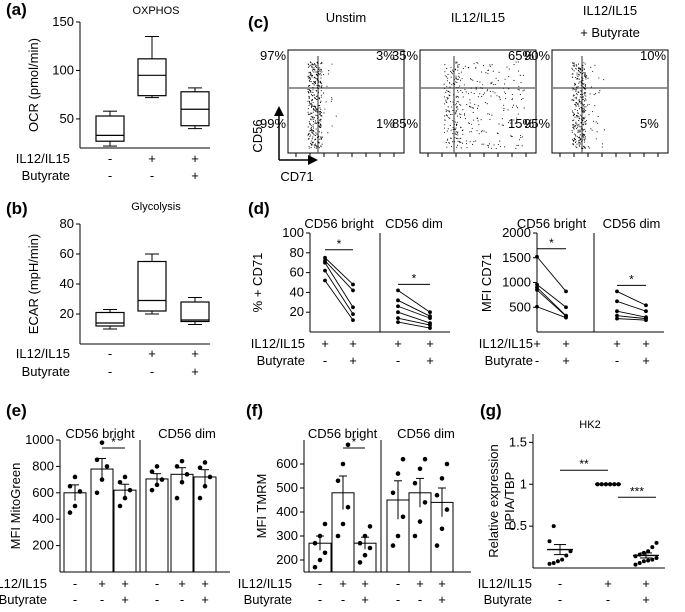  I want to click on y-tick-label: 300, so click(287, 535).